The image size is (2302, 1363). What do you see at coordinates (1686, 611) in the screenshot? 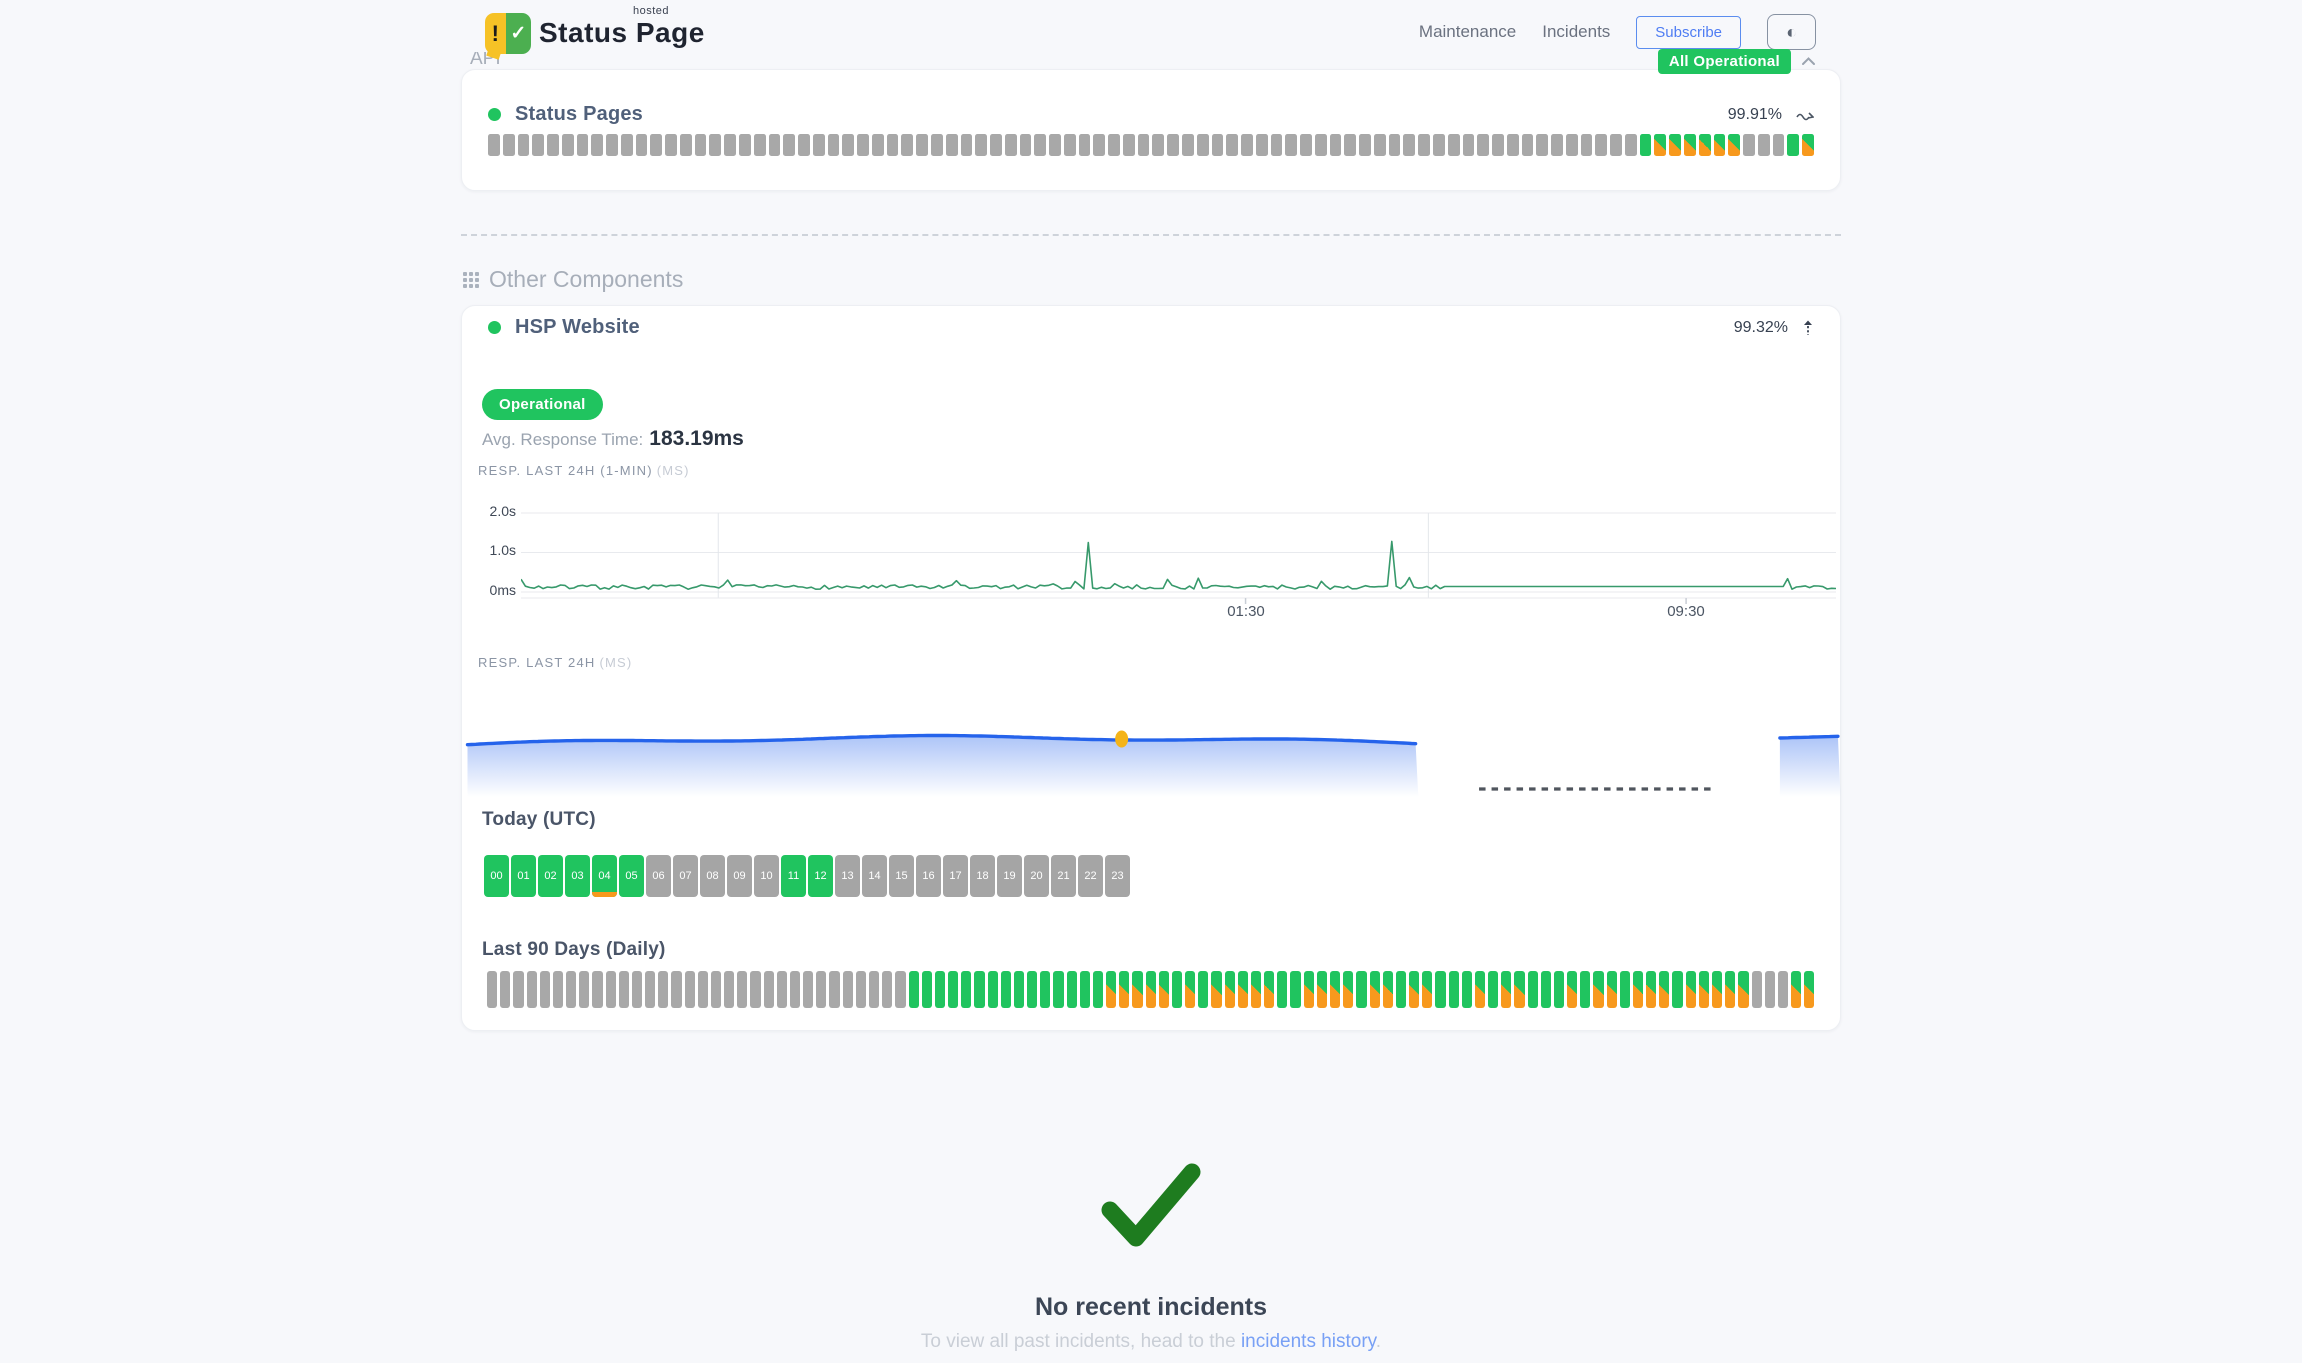
I see `xtick-0930: 09:30` at bounding box center [1686, 611].